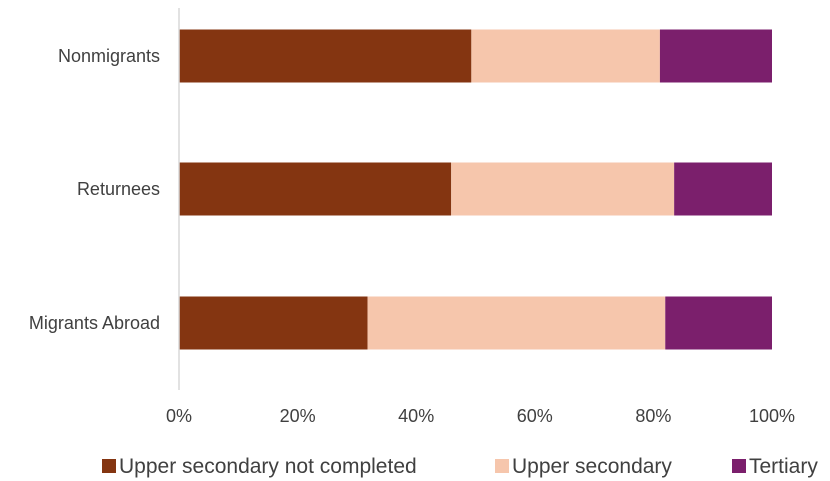  Describe the element at coordinates (772, 416) in the screenshot. I see `x-tick-label: 100%` at that location.